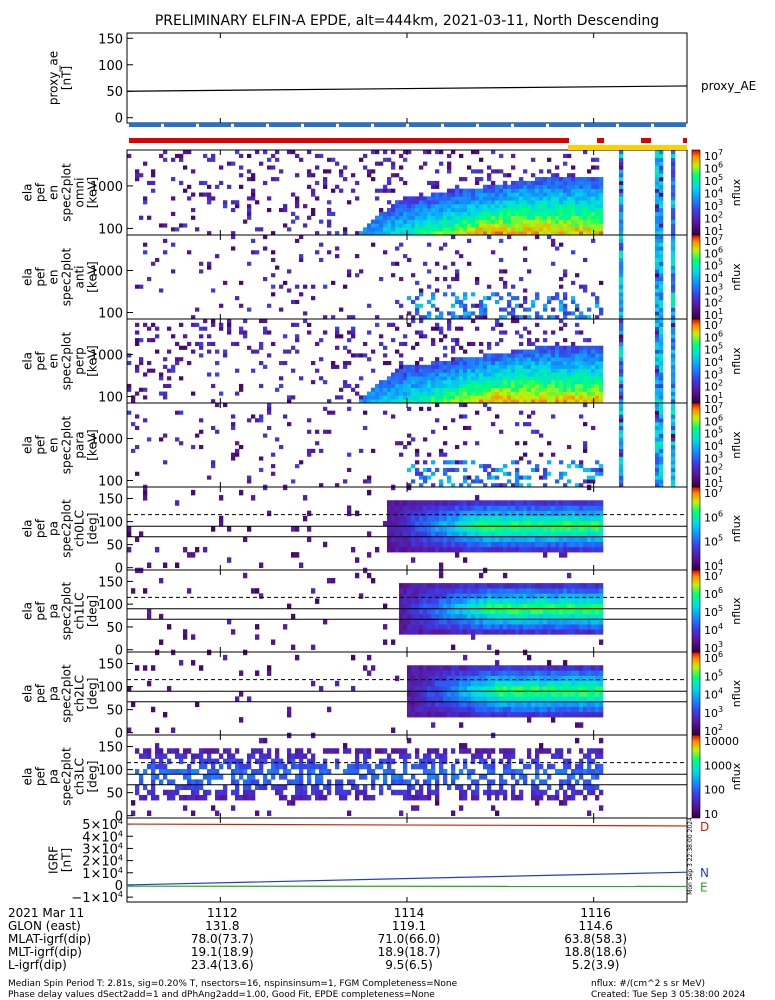 The image size is (775, 1000). Describe the element at coordinates (54, 693) in the screenshot. I see `y-axis-label-line: pa` at that location.